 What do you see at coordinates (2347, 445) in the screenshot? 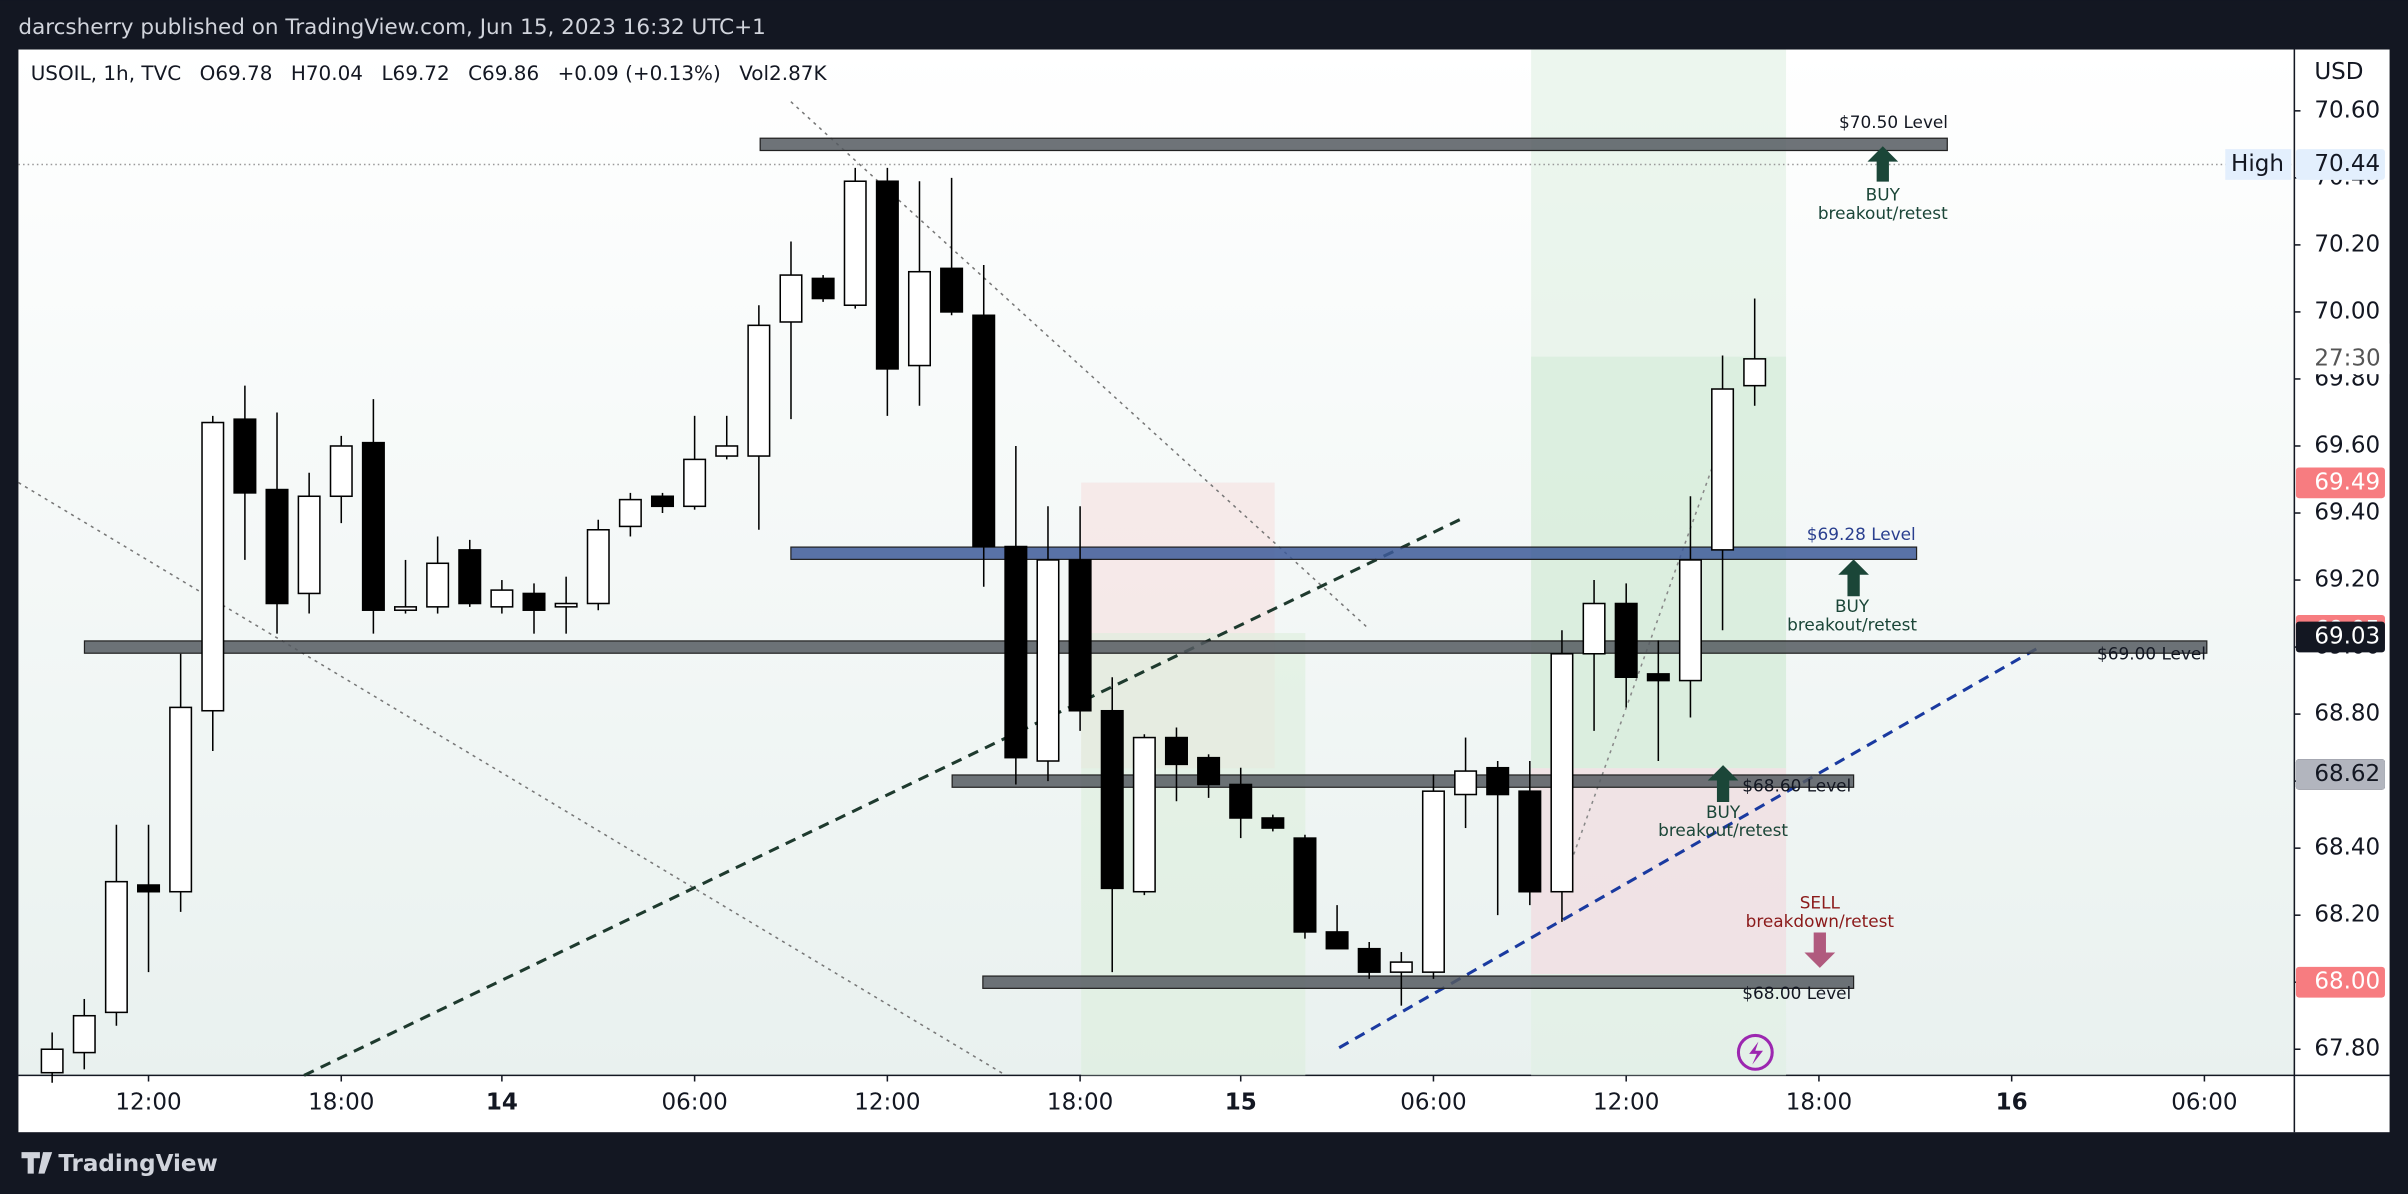
I see `y-tick-label: 69.60` at bounding box center [2347, 445].